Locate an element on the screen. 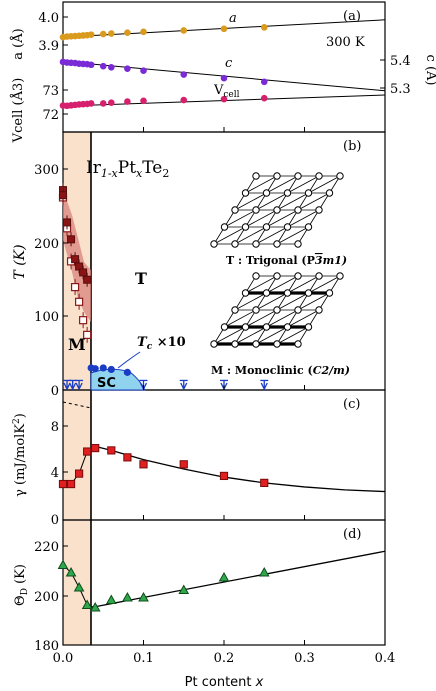 This screenshot has height=691, width=436. a-series-label: a is located at coordinates (233, 18).